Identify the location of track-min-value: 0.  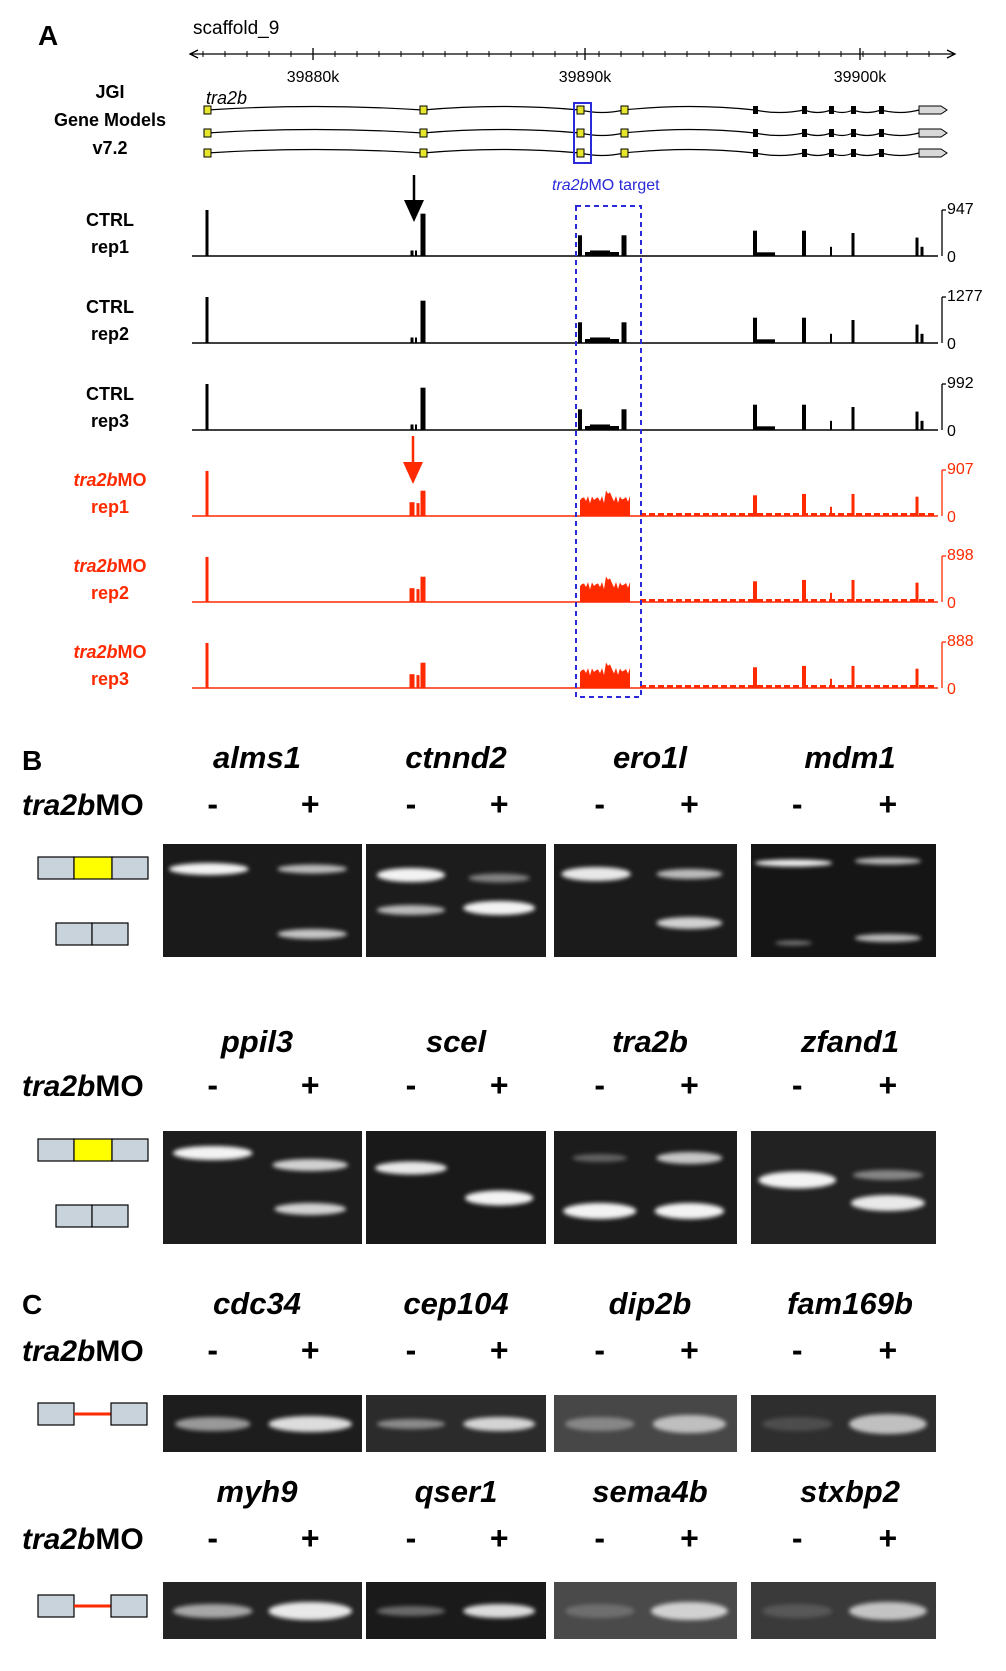
(951, 603).